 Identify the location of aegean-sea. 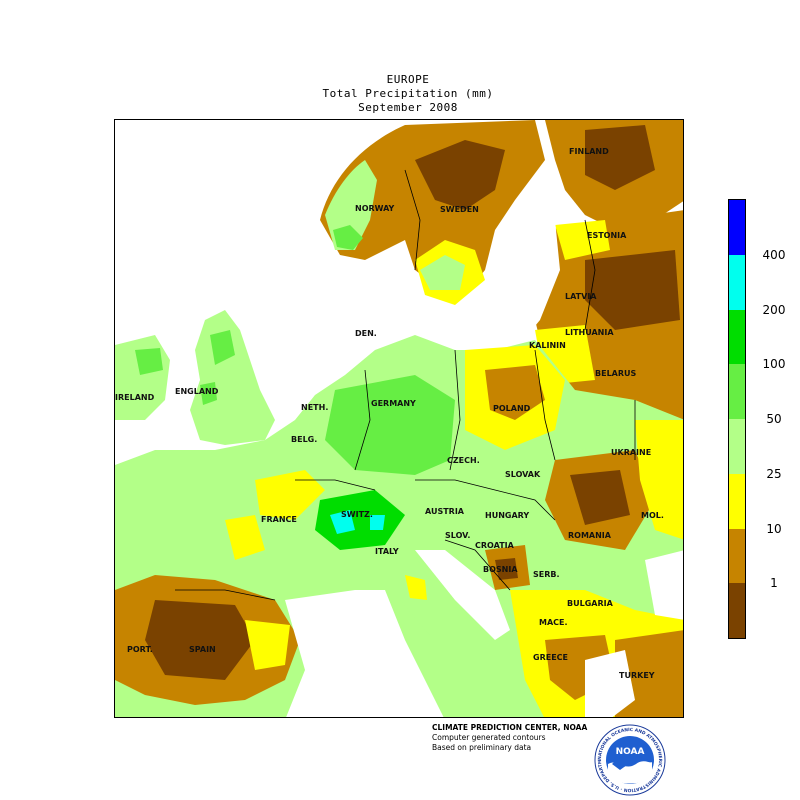
(610, 683).